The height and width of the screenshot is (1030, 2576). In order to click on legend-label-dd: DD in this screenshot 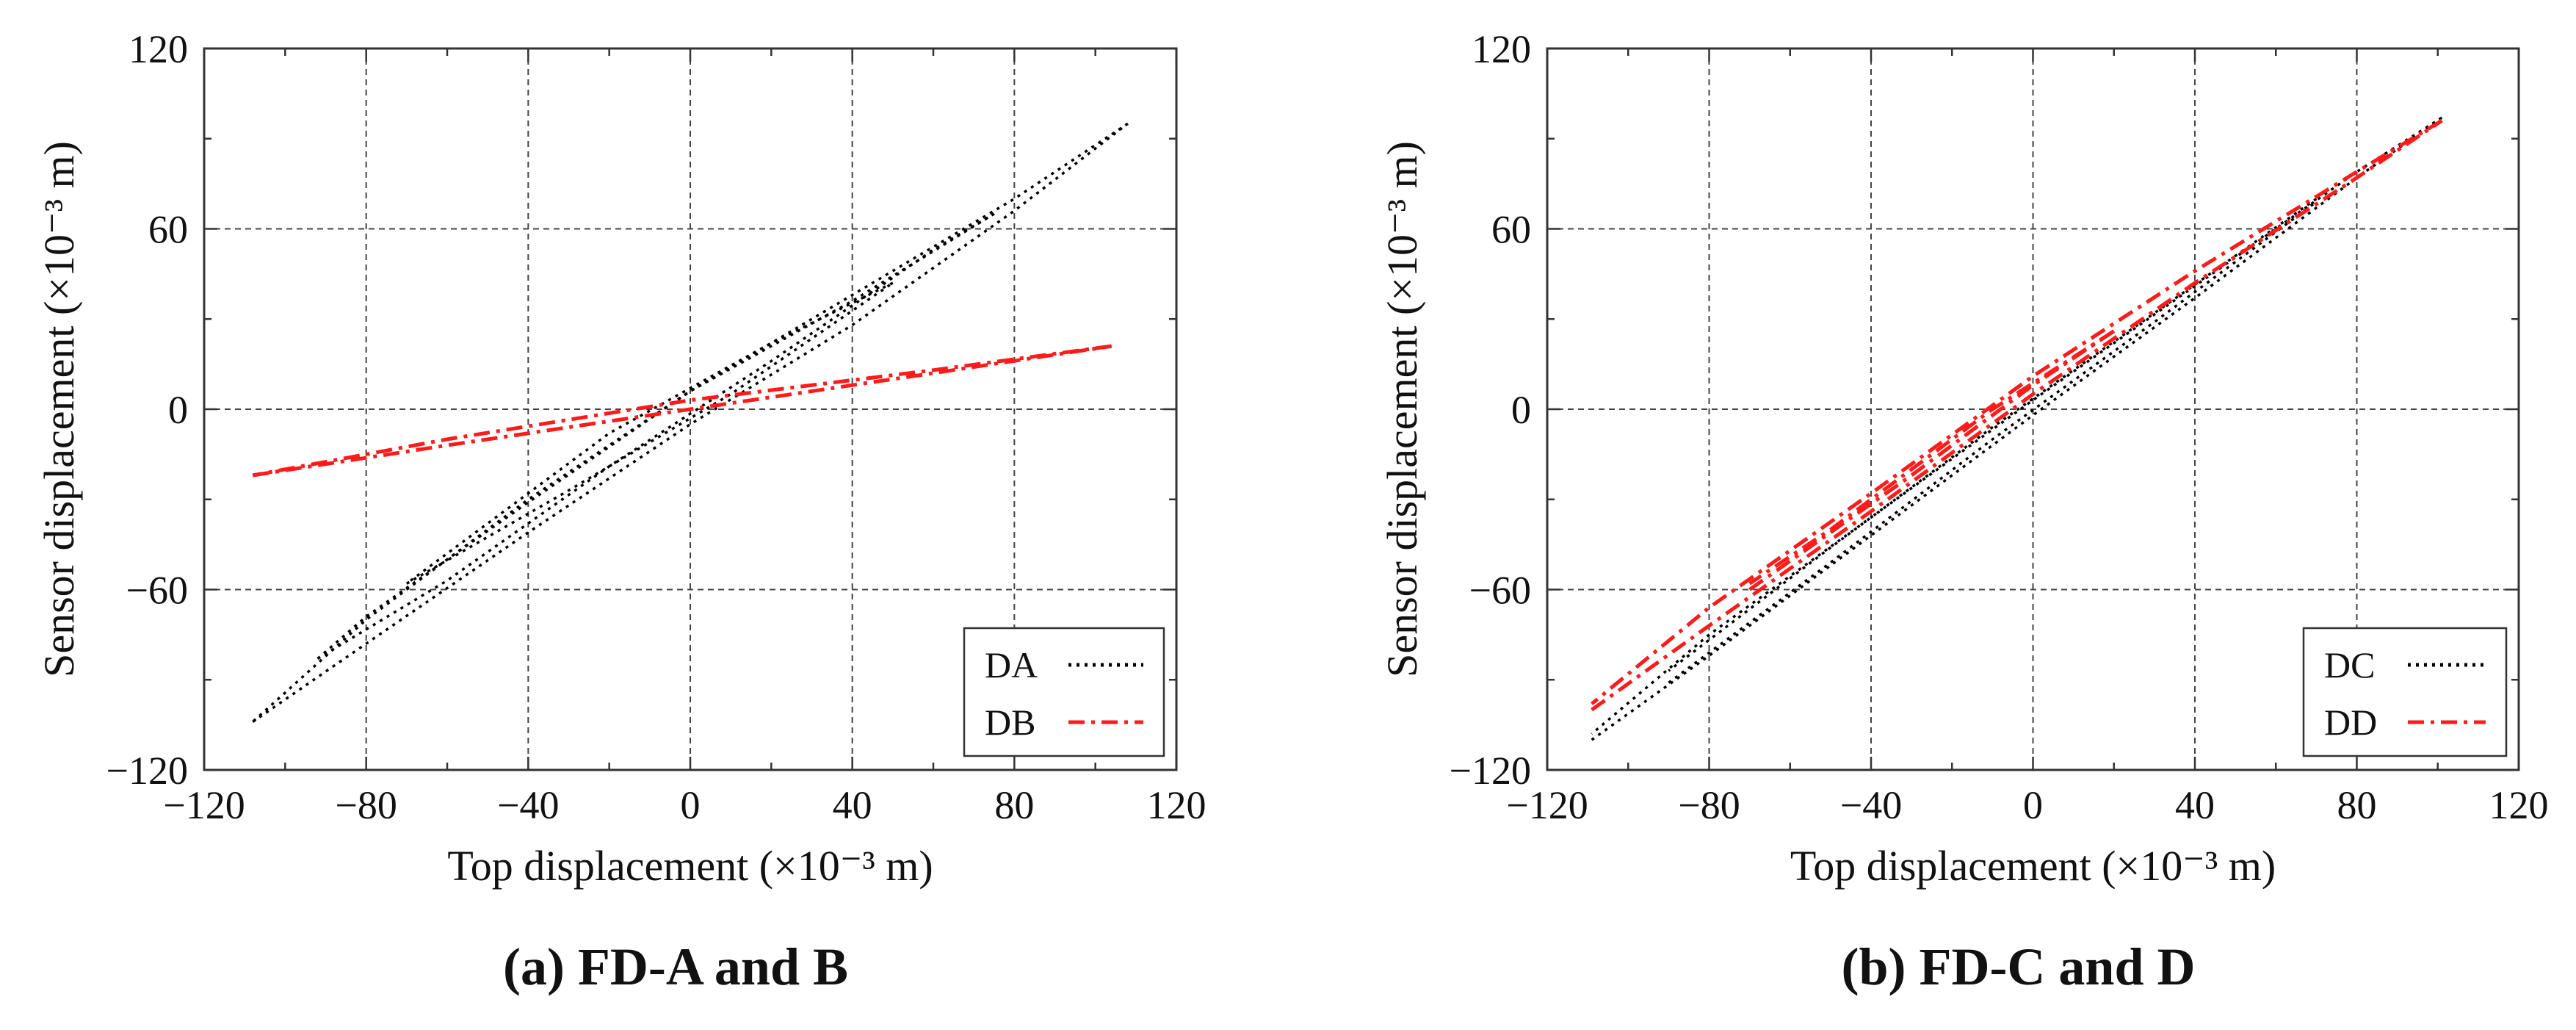, I will do `click(2350, 722)`.